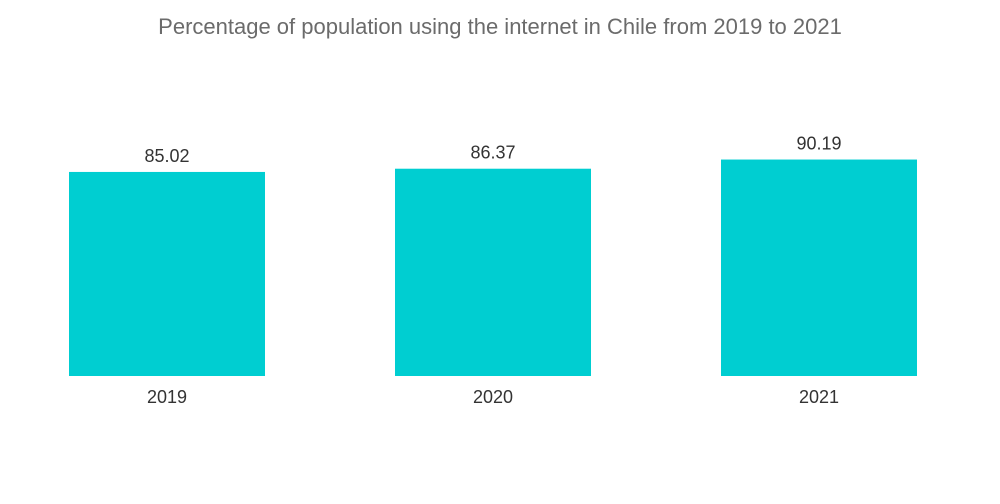 Image resolution: width=1000 pixels, height=504 pixels. I want to click on value-label-2019: 85.02, so click(166, 156).